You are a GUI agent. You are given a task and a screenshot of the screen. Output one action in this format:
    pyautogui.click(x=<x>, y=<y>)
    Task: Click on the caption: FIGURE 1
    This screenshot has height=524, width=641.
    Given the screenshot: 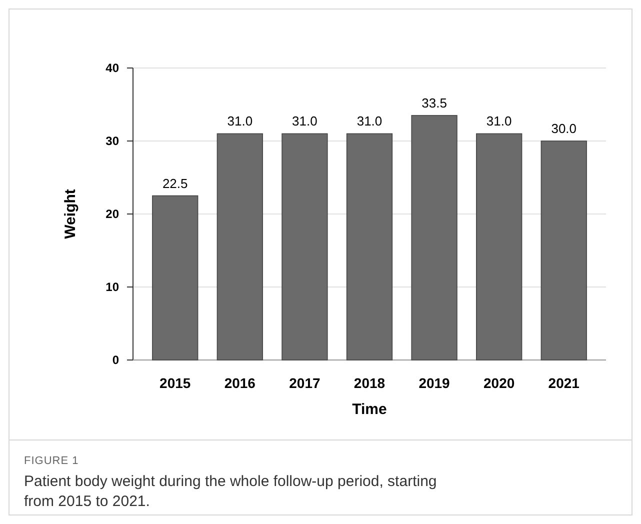 What is the action you would take?
    pyautogui.click(x=51, y=461)
    